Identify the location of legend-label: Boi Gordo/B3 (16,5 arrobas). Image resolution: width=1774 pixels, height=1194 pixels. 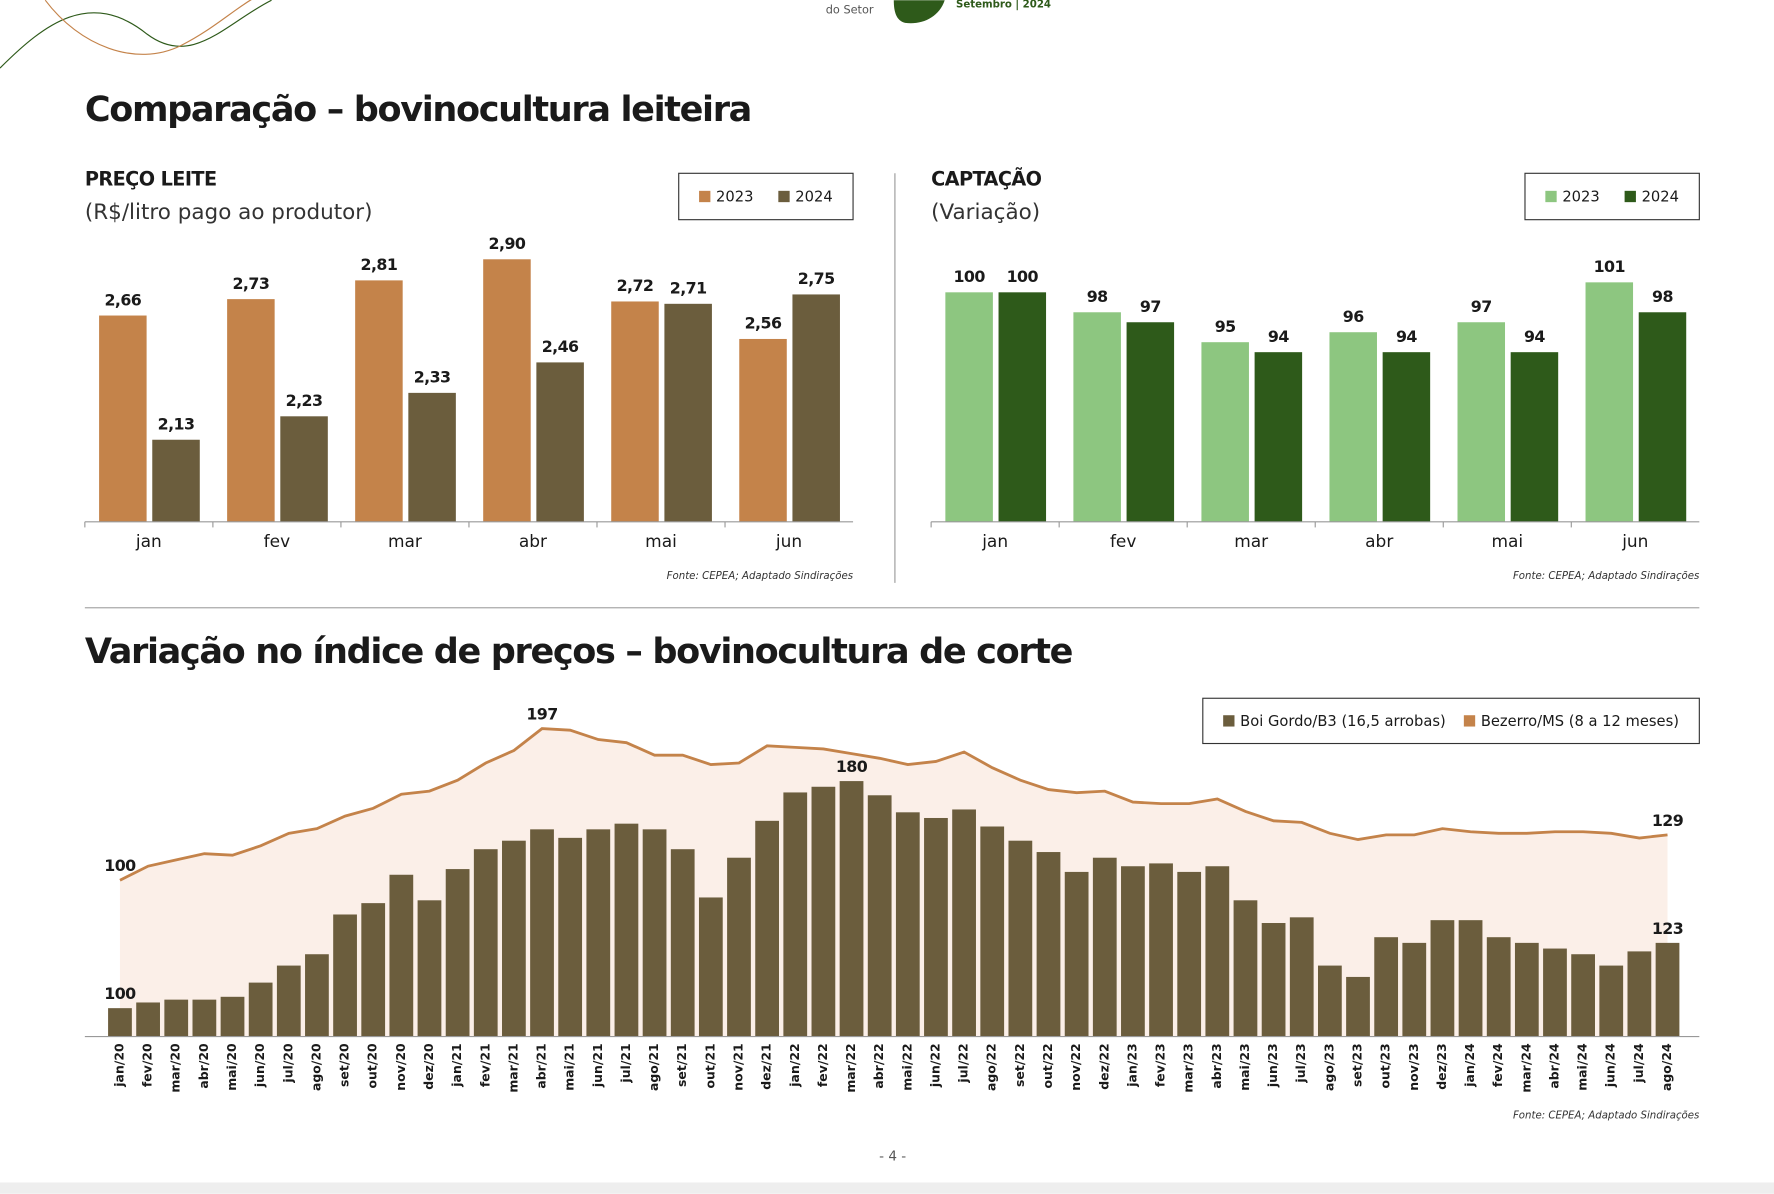
(1343, 721).